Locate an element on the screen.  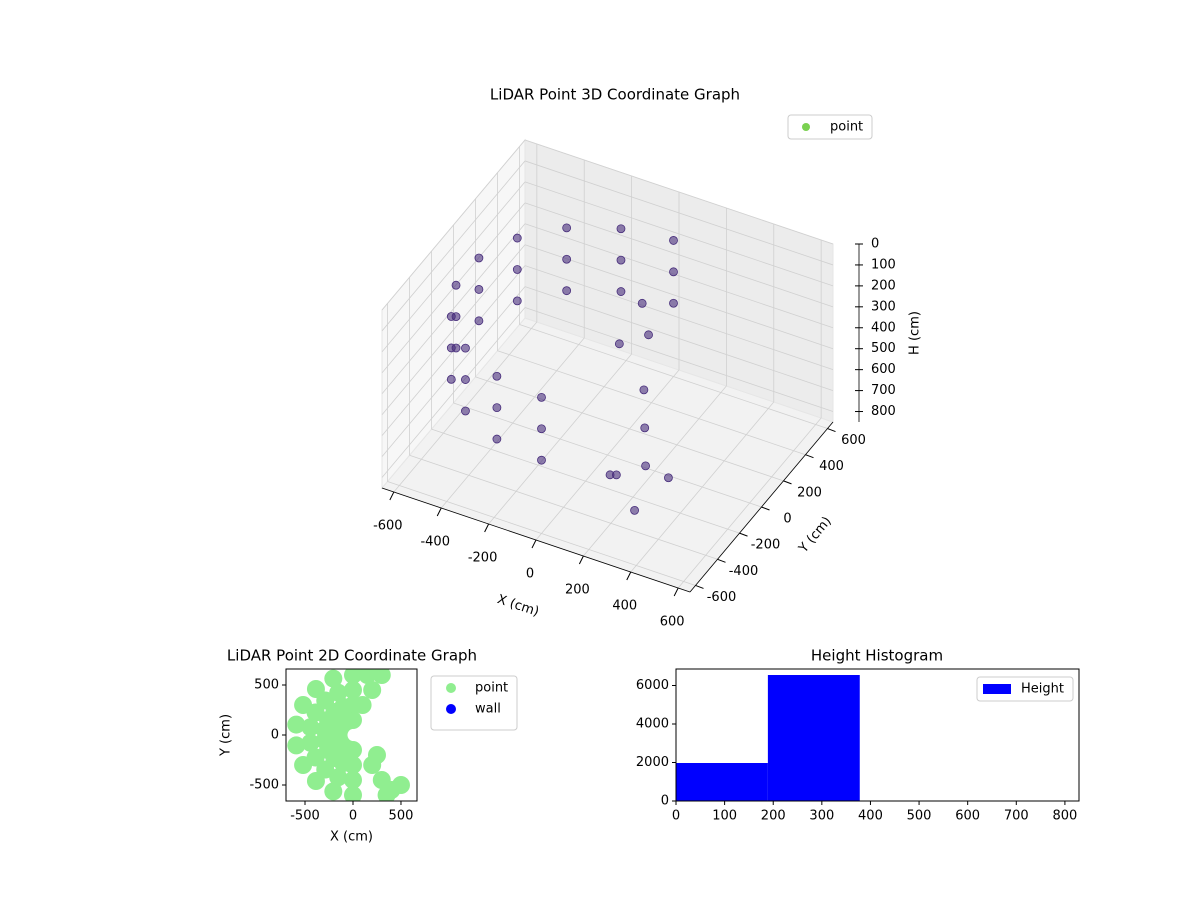
y-tick-label: -500 is located at coordinates (264, 785).